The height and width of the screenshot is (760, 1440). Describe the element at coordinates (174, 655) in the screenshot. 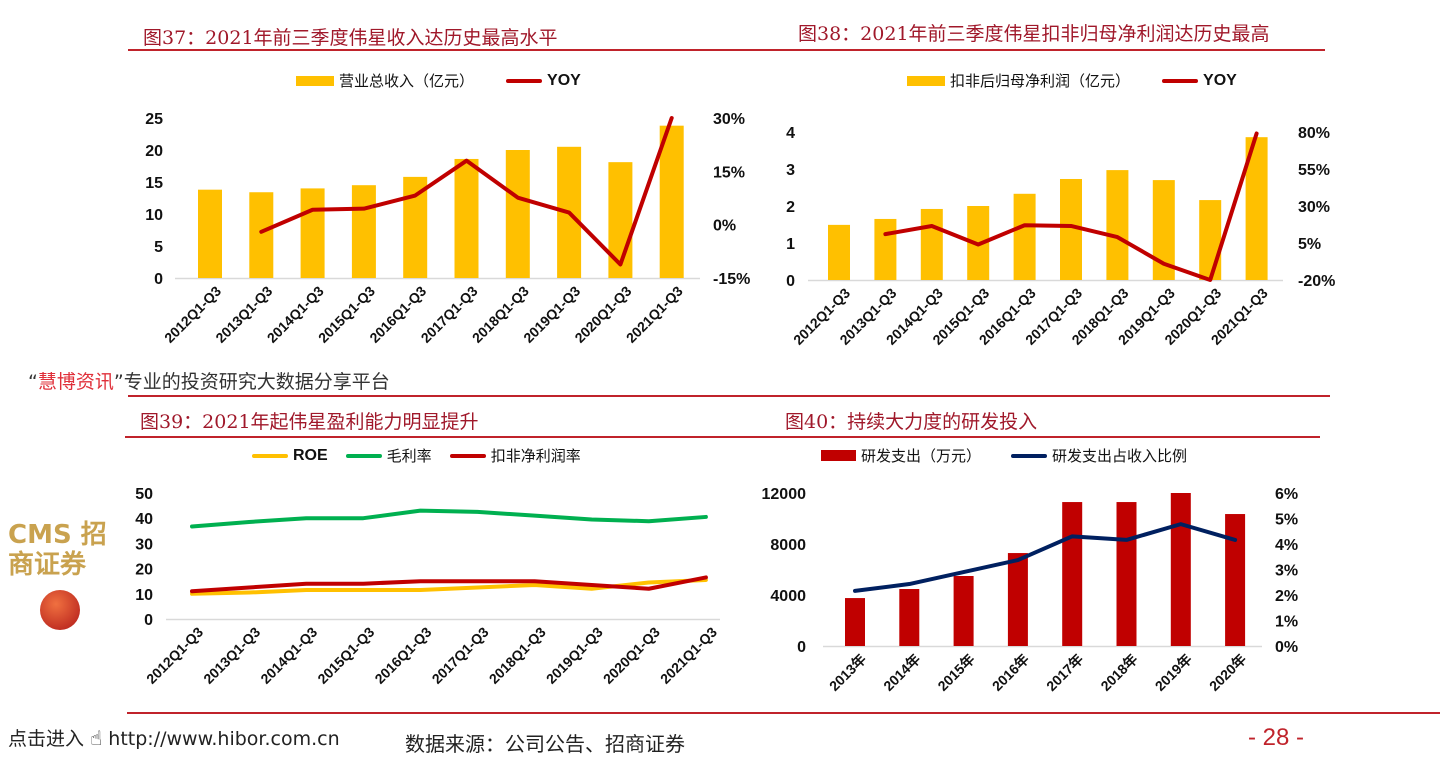

I see `x-axis-tick-label: 2012Q1-Q3` at that location.